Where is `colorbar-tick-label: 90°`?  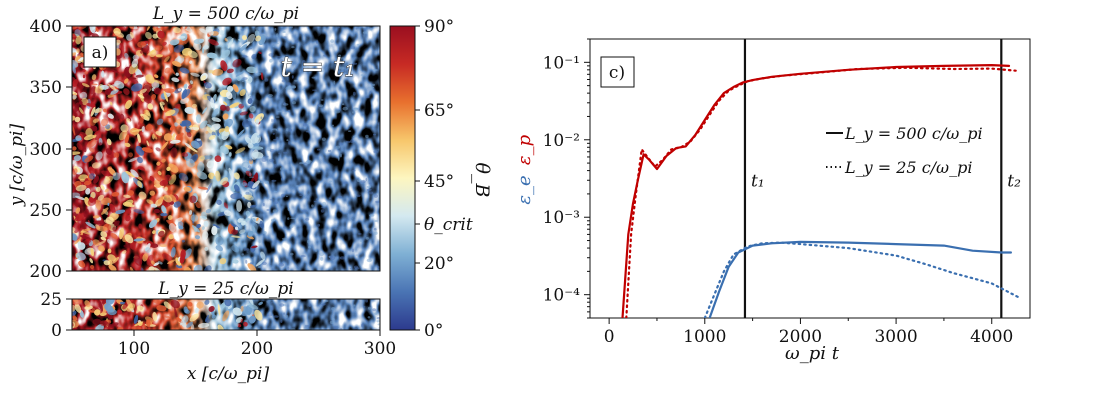
colorbar-tick-label: 90° is located at coordinates (439, 27).